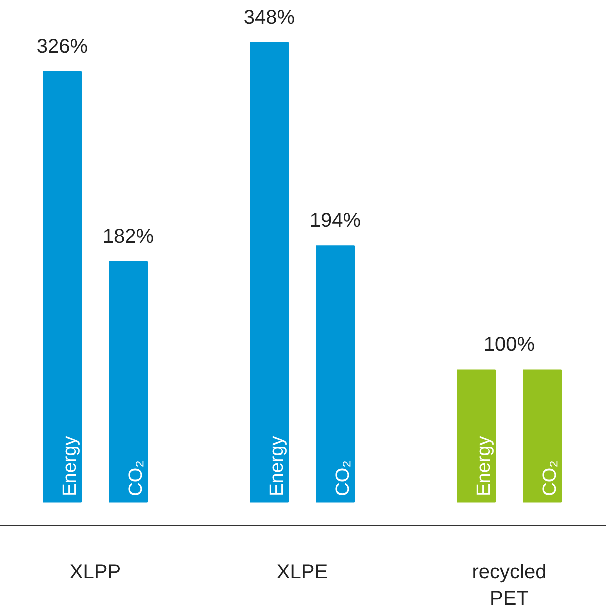  I want to click on annotation: 100%, so click(510, 345).